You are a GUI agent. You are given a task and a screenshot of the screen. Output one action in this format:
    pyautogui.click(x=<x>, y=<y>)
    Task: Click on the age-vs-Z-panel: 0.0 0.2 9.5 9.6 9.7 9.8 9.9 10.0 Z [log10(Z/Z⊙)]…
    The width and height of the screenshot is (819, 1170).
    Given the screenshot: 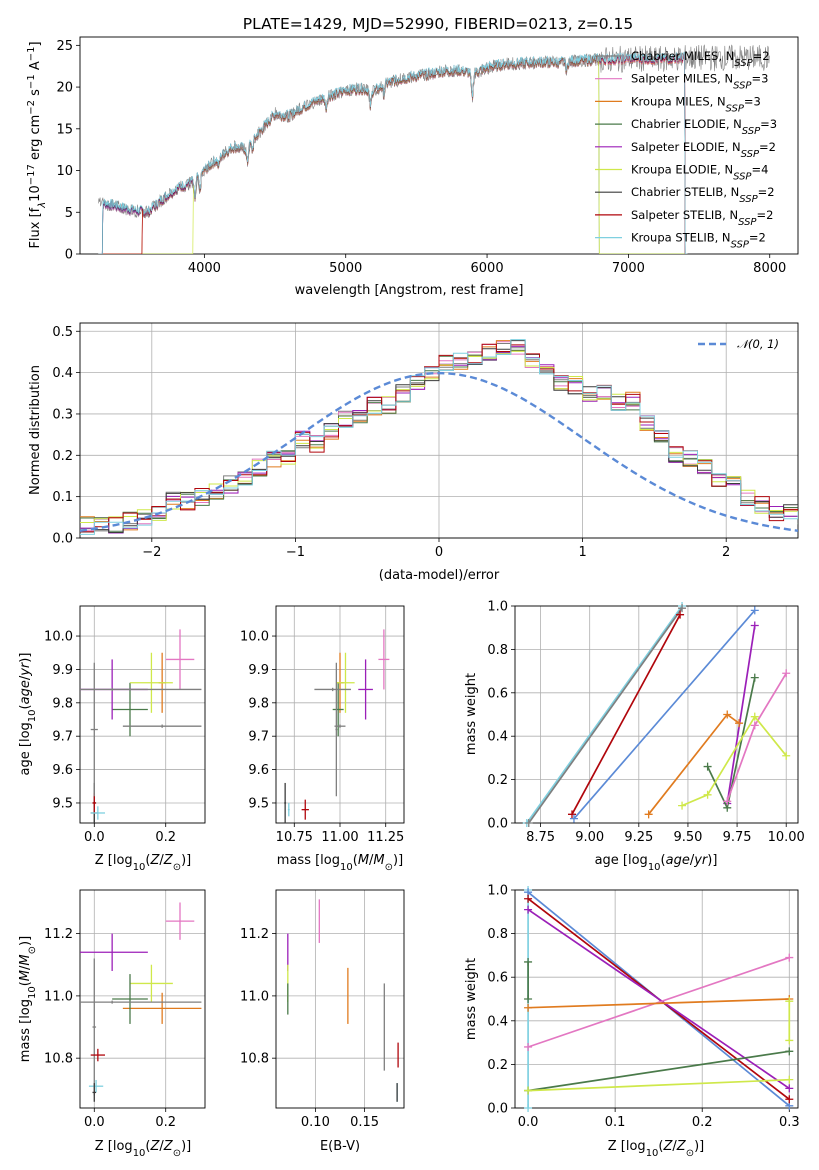 What is the action you would take?
    pyautogui.click(x=112, y=739)
    